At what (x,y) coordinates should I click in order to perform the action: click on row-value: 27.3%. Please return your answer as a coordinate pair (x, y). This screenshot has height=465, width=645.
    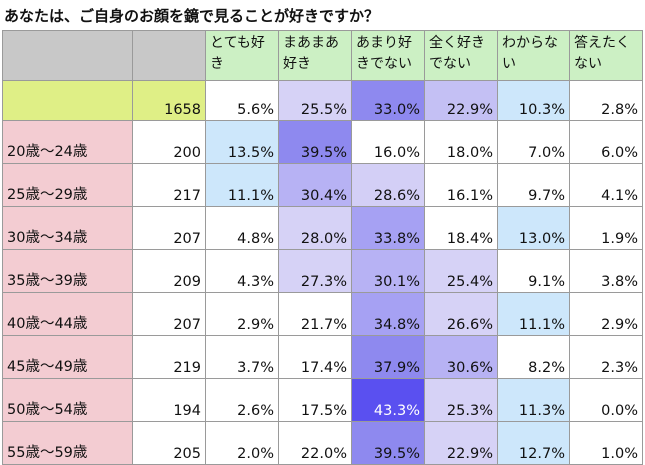
    Looking at the image, I should click on (315, 271).